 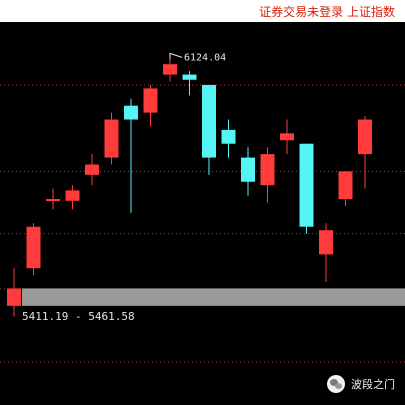 I want to click on price-range-band, so click(x=213, y=297).